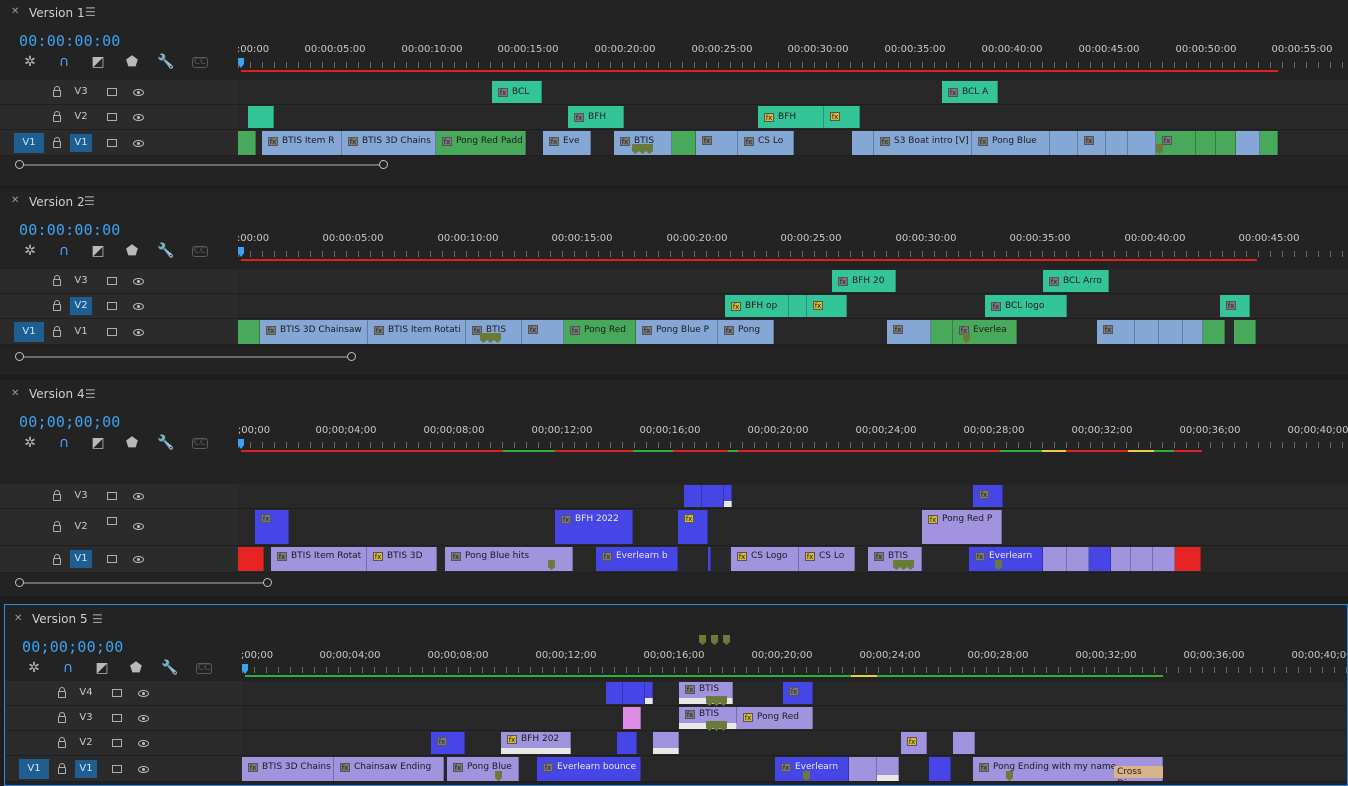  Describe the element at coordinates (200, 62) in the screenshot. I see `captions-icon: CC` at that location.